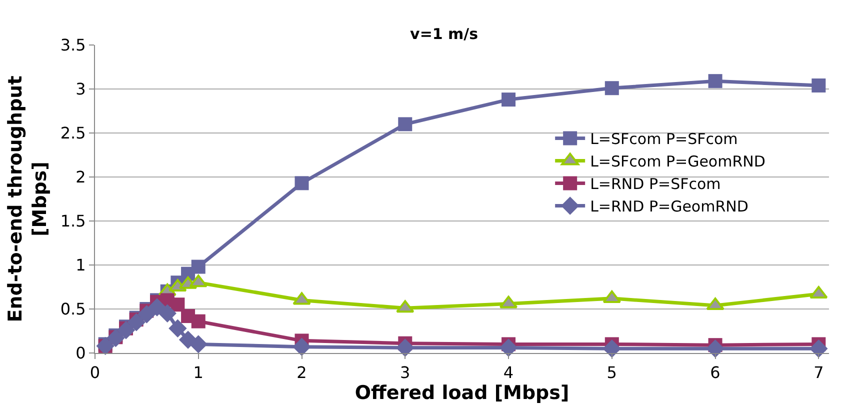 This screenshot has width=854, height=410. Describe the element at coordinates (81, 353) in the screenshot. I see `y-tick-label: 0` at that location.